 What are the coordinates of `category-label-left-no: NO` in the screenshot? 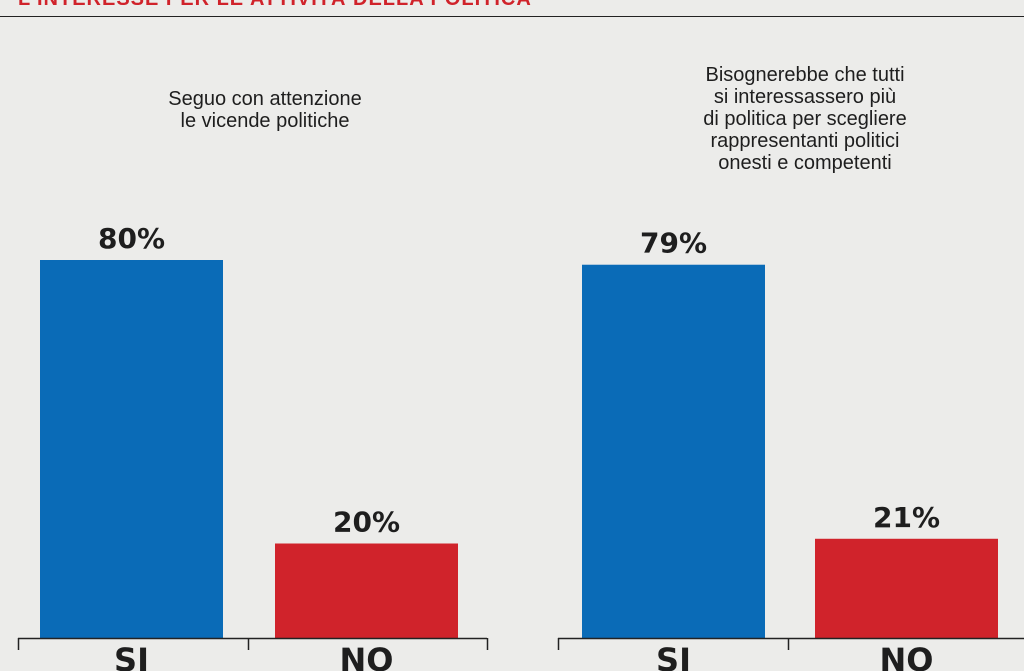 It's located at (367, 656).